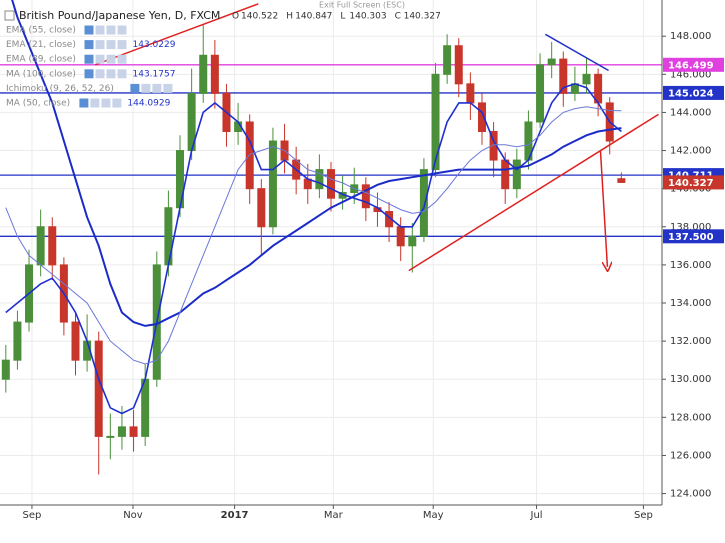 This screenshot has width=725, height=543. Describe the element at coordinates (259, 17) in the screenshot. I see `ohlc-value: 140.522` at that location.